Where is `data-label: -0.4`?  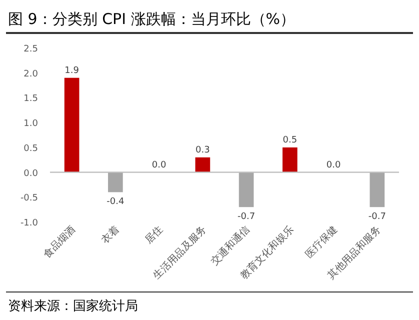 data-label: -0.4 is located at coordinates (115, 202).